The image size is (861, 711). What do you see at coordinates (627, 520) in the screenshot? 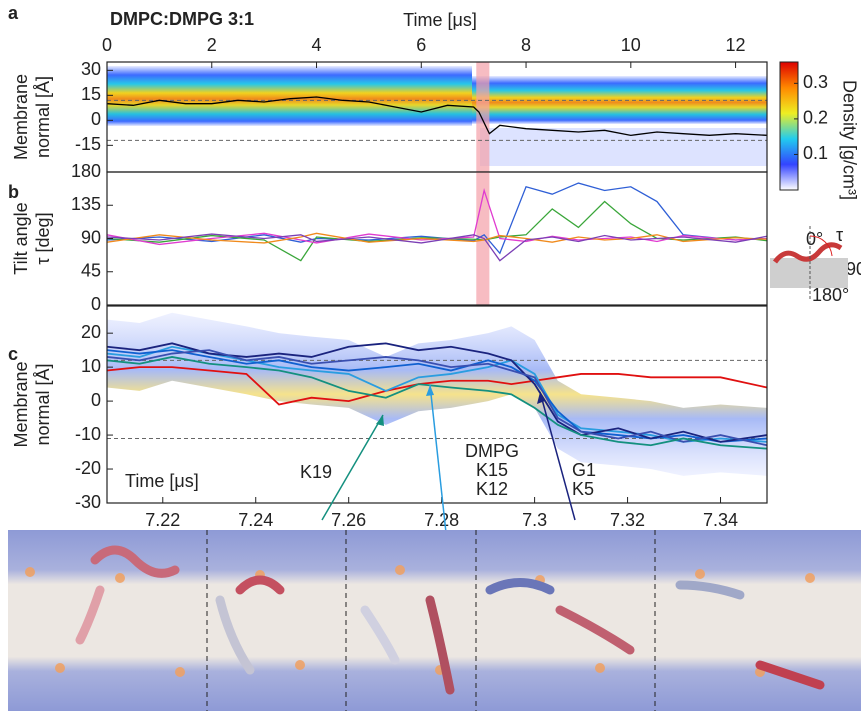
I see `x-tick-label: 7.32` at bounding box center [627, 520].